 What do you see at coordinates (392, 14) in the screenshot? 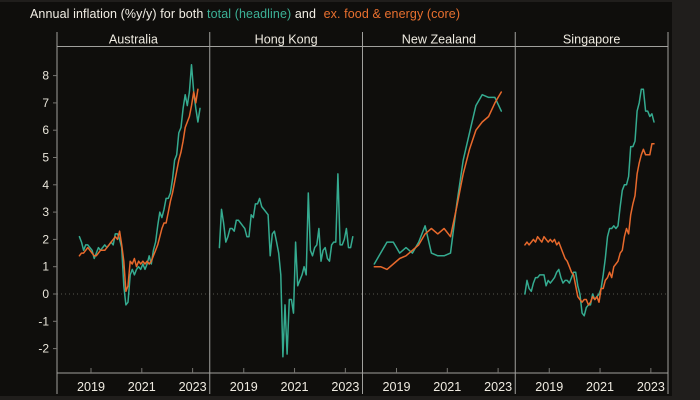
I see `title-core-legend: ex. food & energy (core)` at bounding box center [392, 14].